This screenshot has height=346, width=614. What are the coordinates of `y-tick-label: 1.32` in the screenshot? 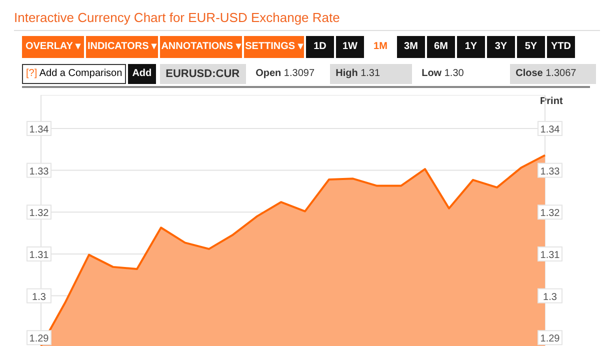 It's located at (39, 214).